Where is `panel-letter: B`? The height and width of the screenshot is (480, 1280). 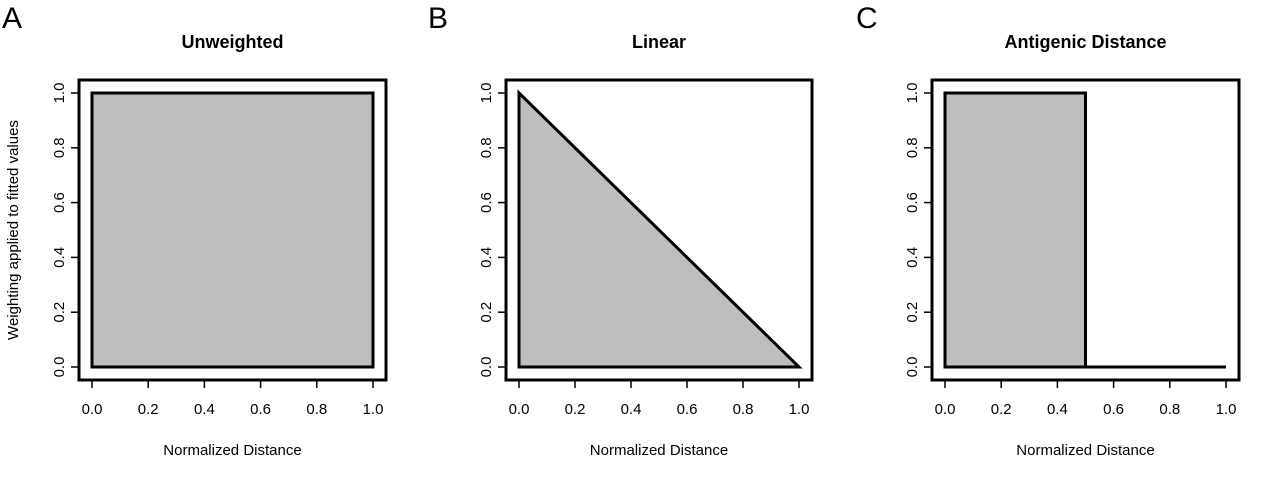
panel-letter: B is located at coordinates (438, 18).